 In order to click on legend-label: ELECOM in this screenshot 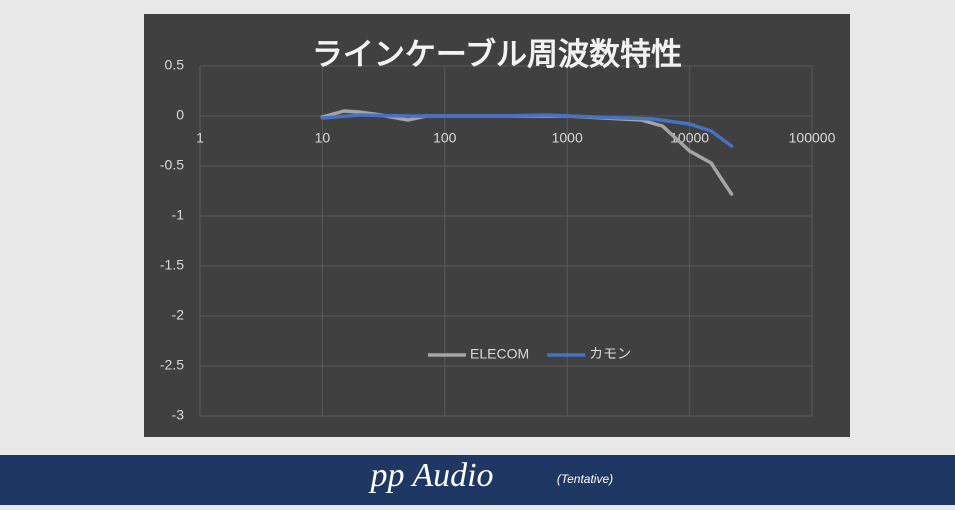, I will do `click(499, 354)`.